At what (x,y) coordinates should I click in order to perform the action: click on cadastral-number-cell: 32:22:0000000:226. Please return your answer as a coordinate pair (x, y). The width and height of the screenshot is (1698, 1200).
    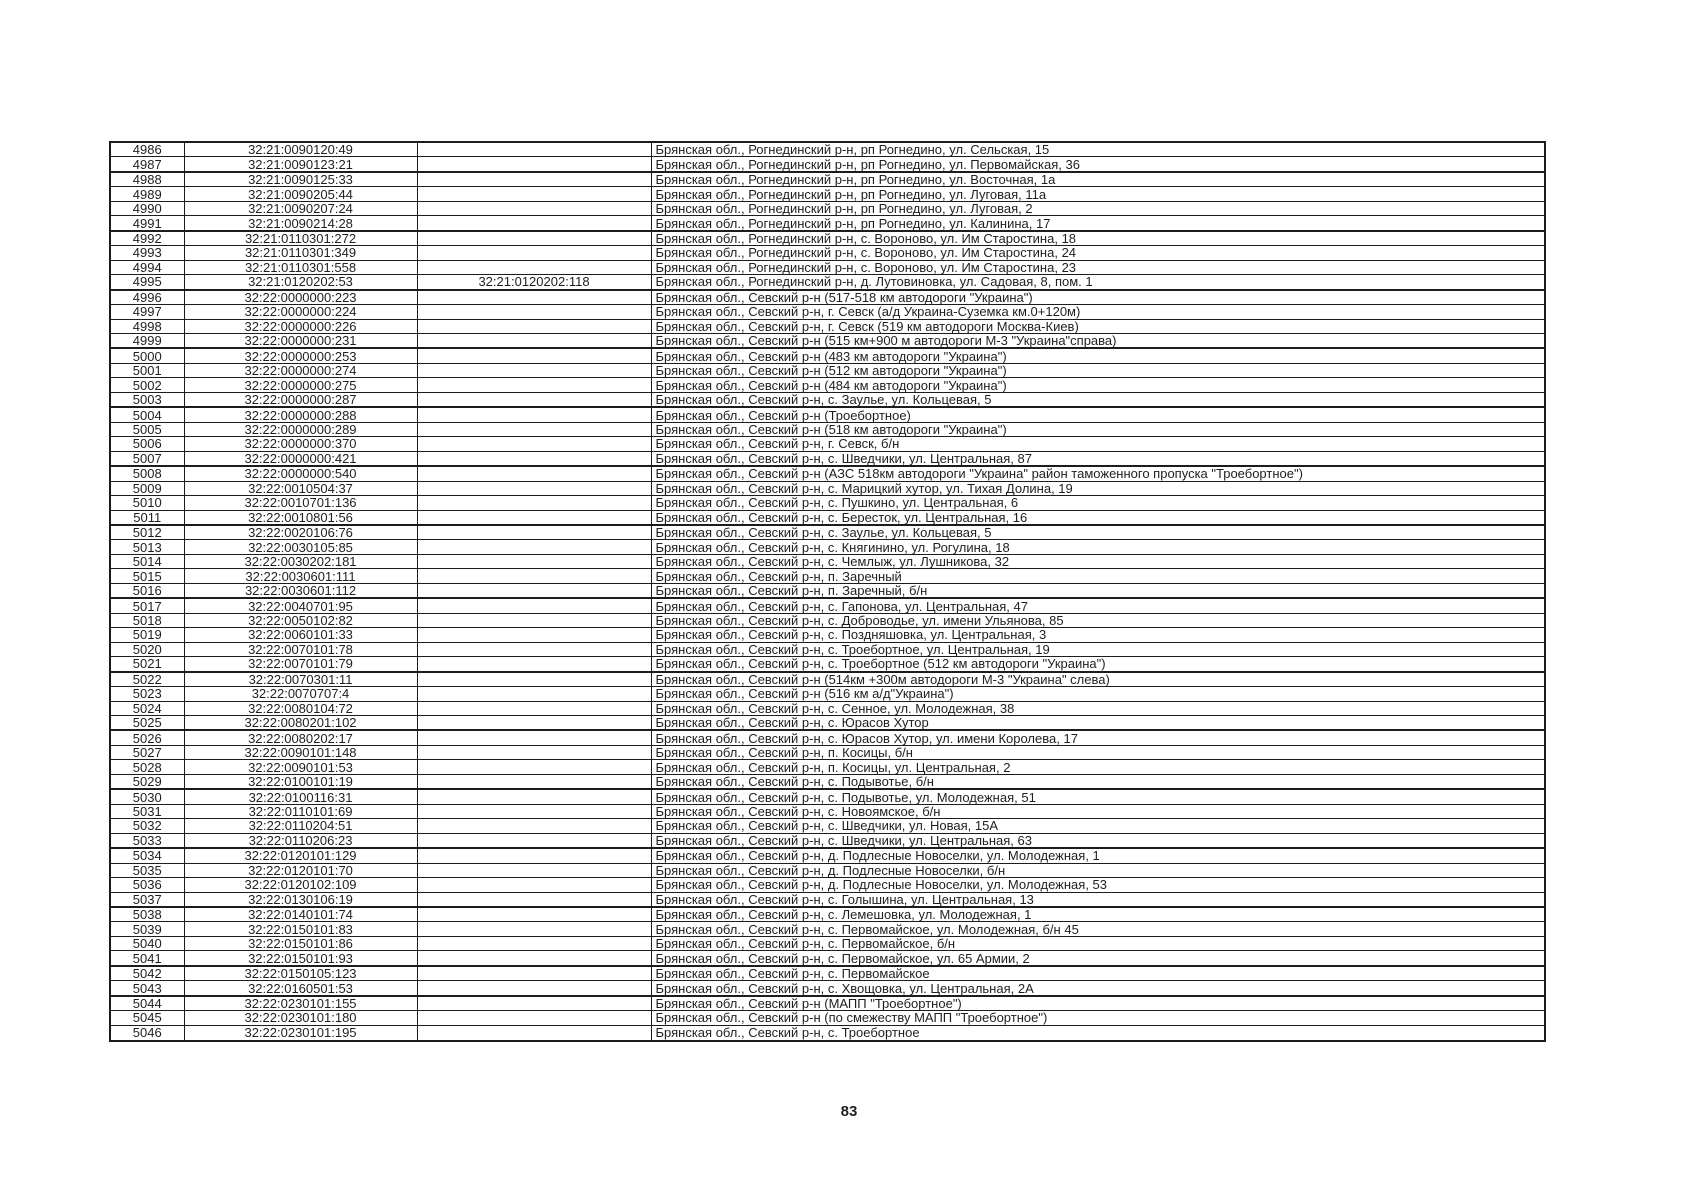
    Looking at the image, I should click on (300, 326).